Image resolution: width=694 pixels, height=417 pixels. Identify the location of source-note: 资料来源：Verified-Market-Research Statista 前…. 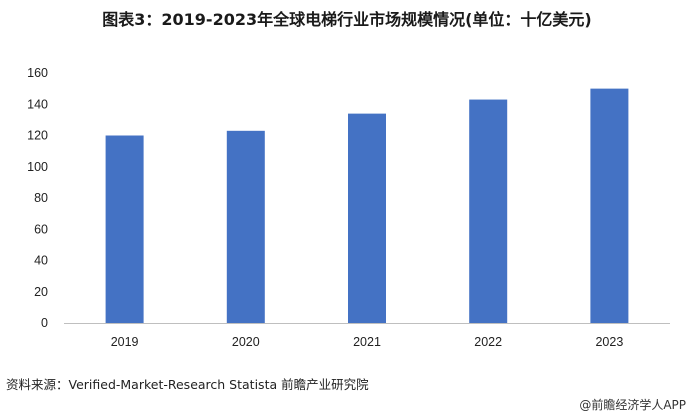
(187, 384).